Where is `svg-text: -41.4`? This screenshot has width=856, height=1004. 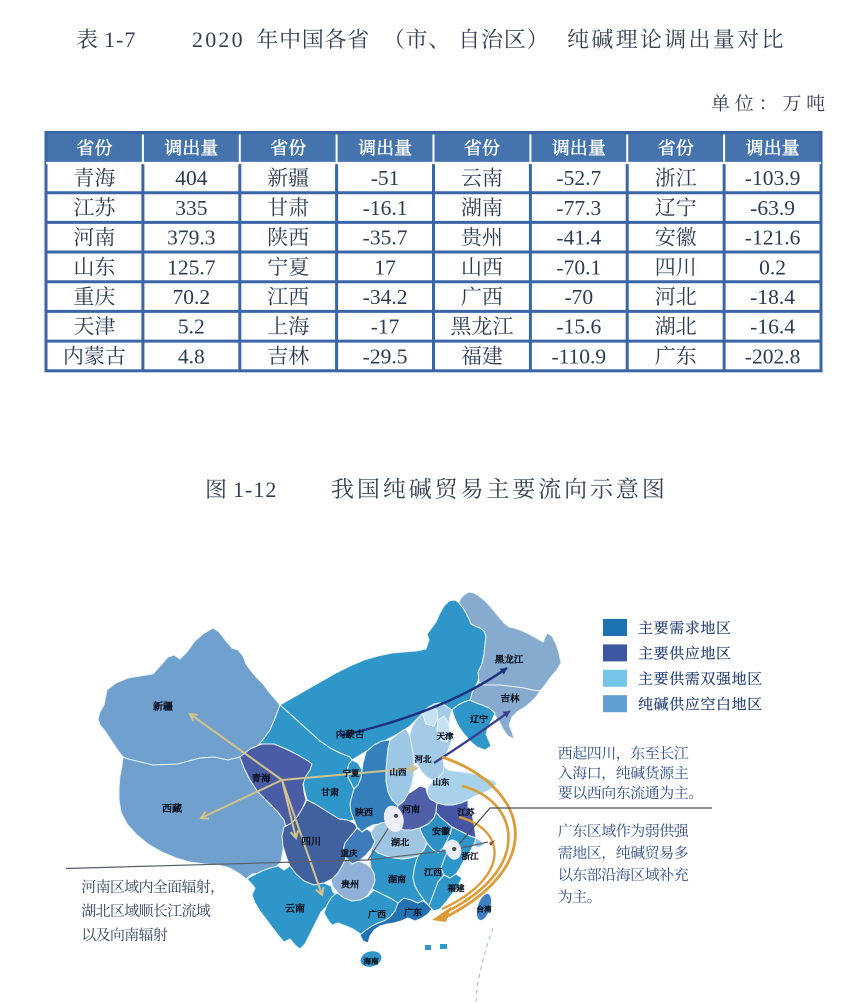
svg-text: -41.4 is located at coordinates (578, 238).